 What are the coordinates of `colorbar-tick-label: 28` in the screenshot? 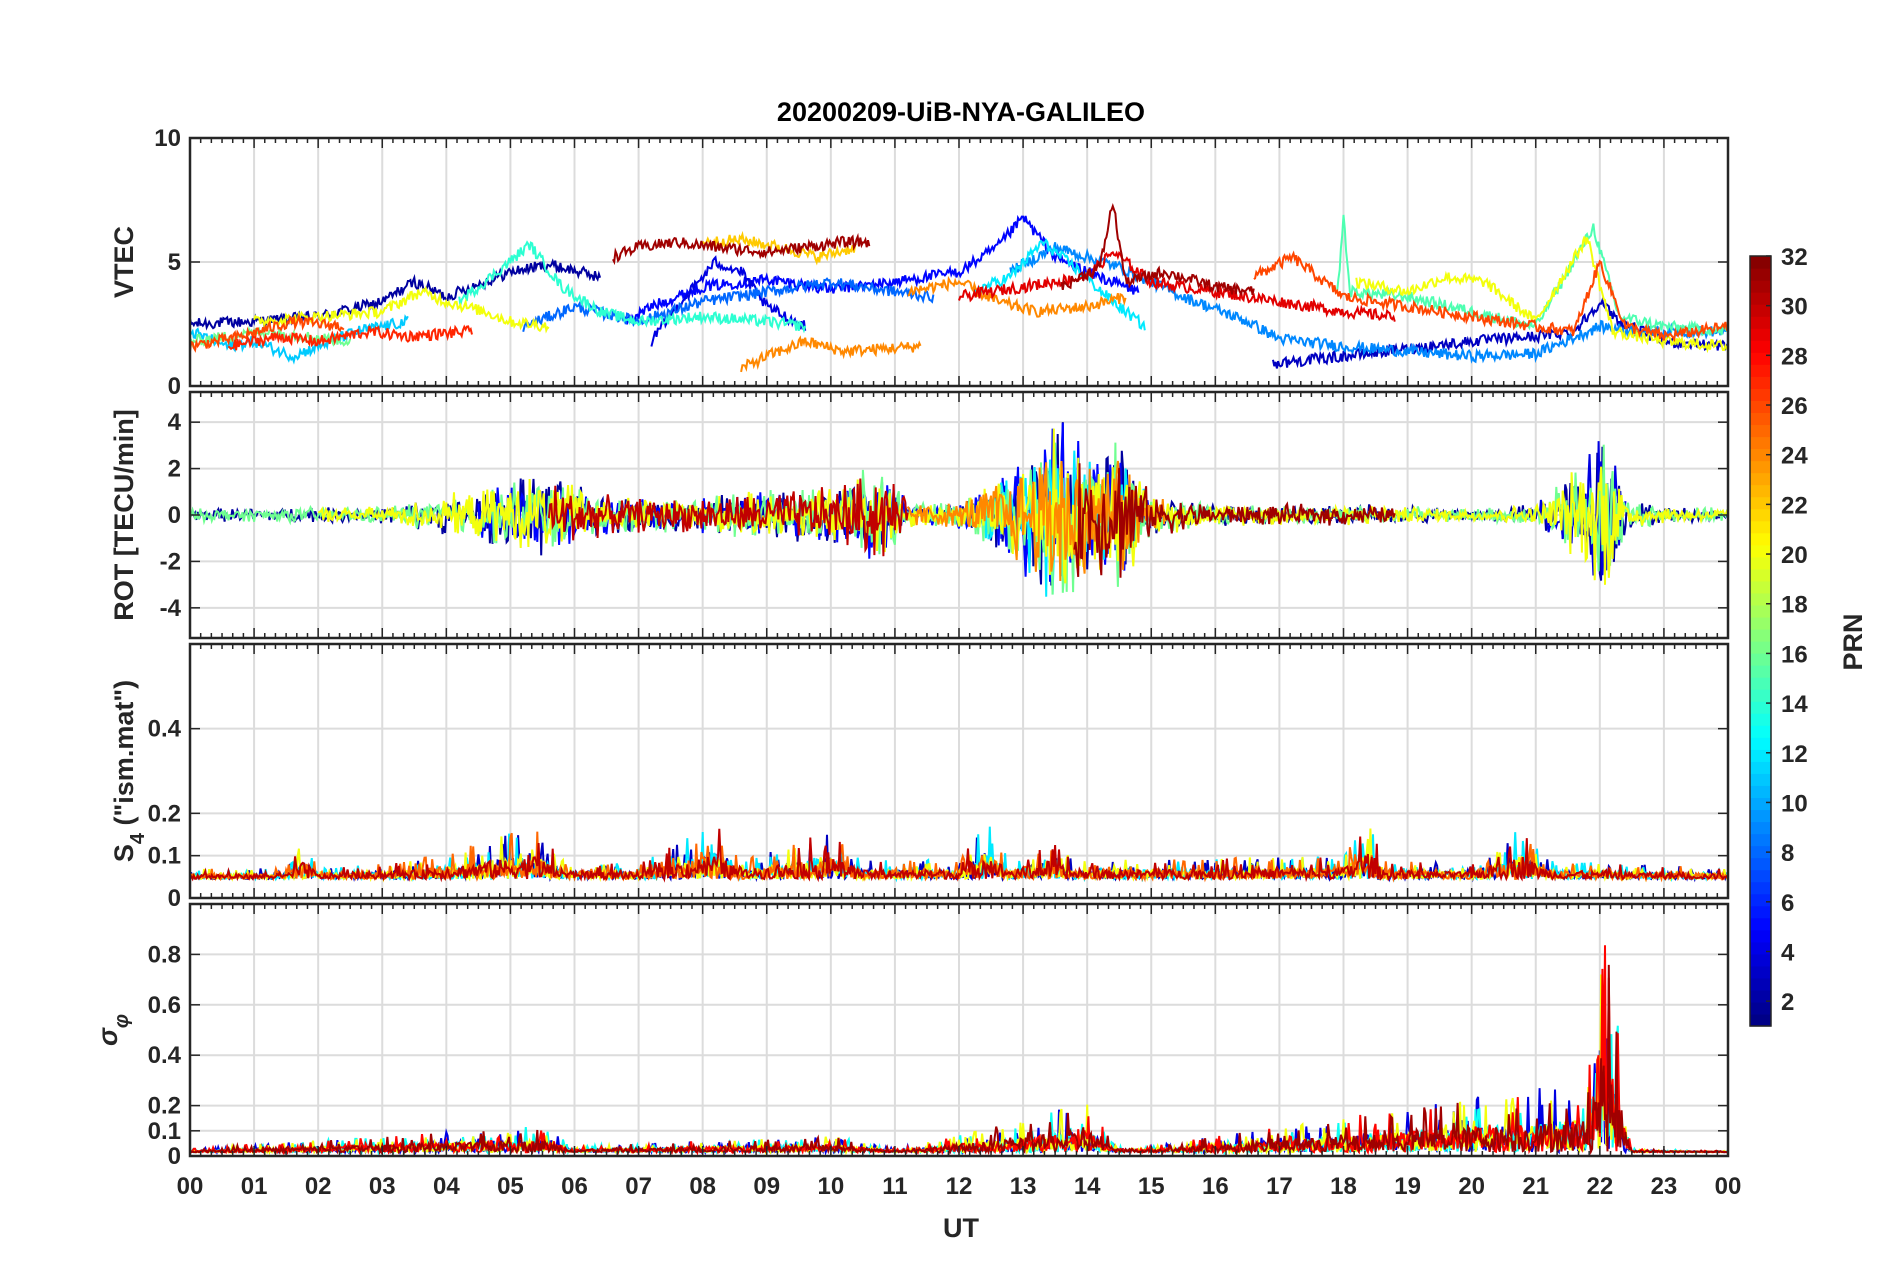 It's located at (1794, 356).